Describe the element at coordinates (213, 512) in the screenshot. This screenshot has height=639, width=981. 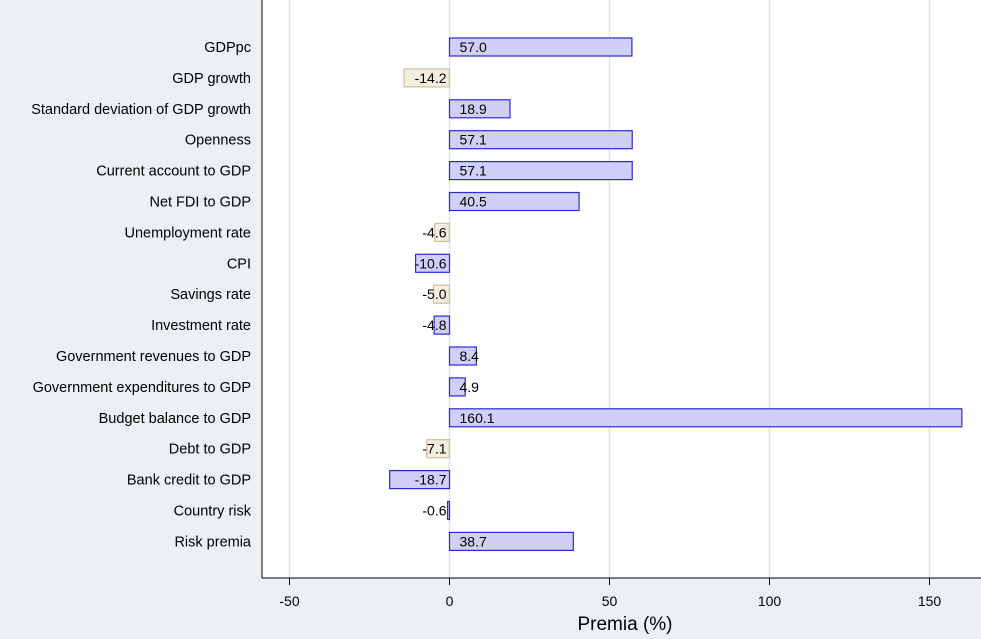
I see `category-label: Country risk` at that location.